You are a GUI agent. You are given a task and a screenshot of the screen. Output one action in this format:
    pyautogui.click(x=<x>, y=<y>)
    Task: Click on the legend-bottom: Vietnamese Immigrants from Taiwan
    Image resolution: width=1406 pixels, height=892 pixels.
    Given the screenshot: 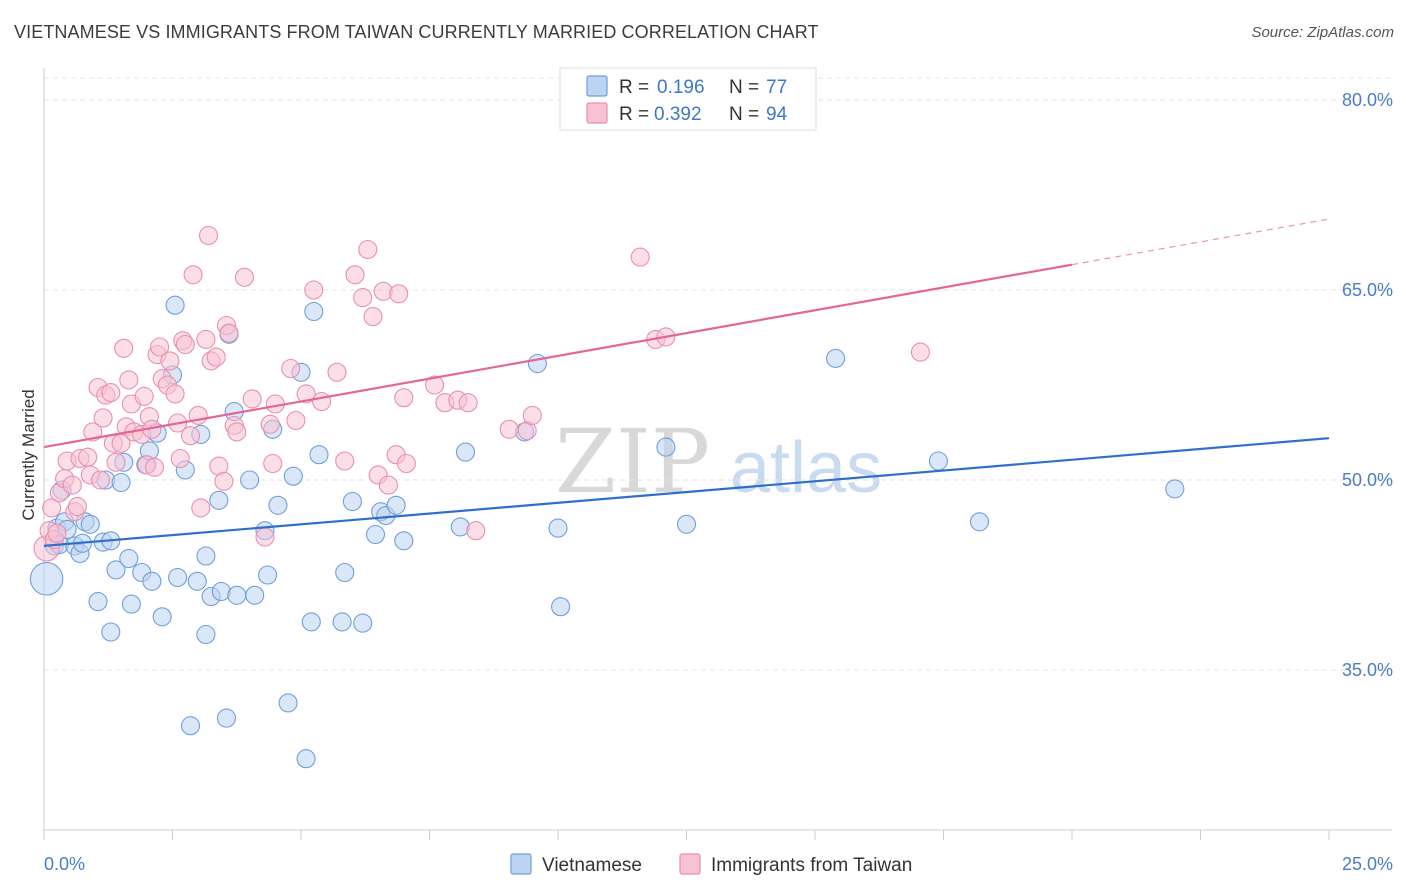 What is the action you would take?
    pyautogui.click(x=711, y=864)
    